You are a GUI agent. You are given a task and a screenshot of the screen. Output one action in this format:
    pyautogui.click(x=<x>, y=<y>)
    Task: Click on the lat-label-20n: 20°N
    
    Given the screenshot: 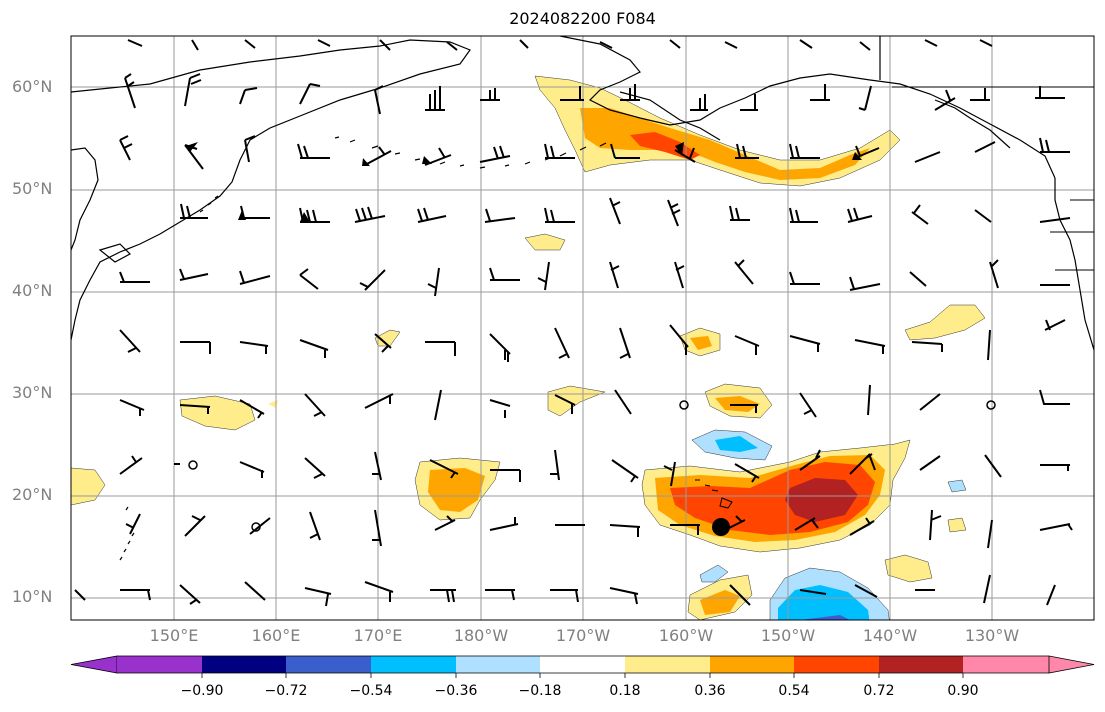 What is the action you would take?
    pyautogui.click(x=32, y=494)
    